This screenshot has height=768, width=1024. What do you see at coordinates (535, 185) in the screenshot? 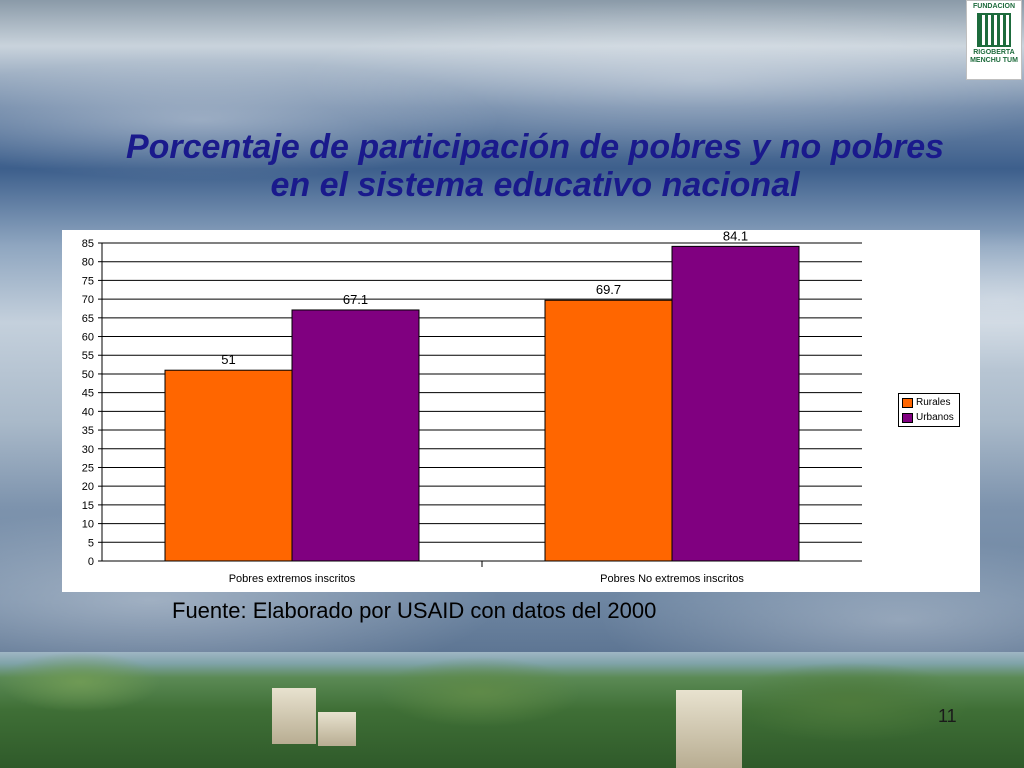
I see `slide-title-line2: en el sistema educativo nacional` at bounding box center [535, 185].